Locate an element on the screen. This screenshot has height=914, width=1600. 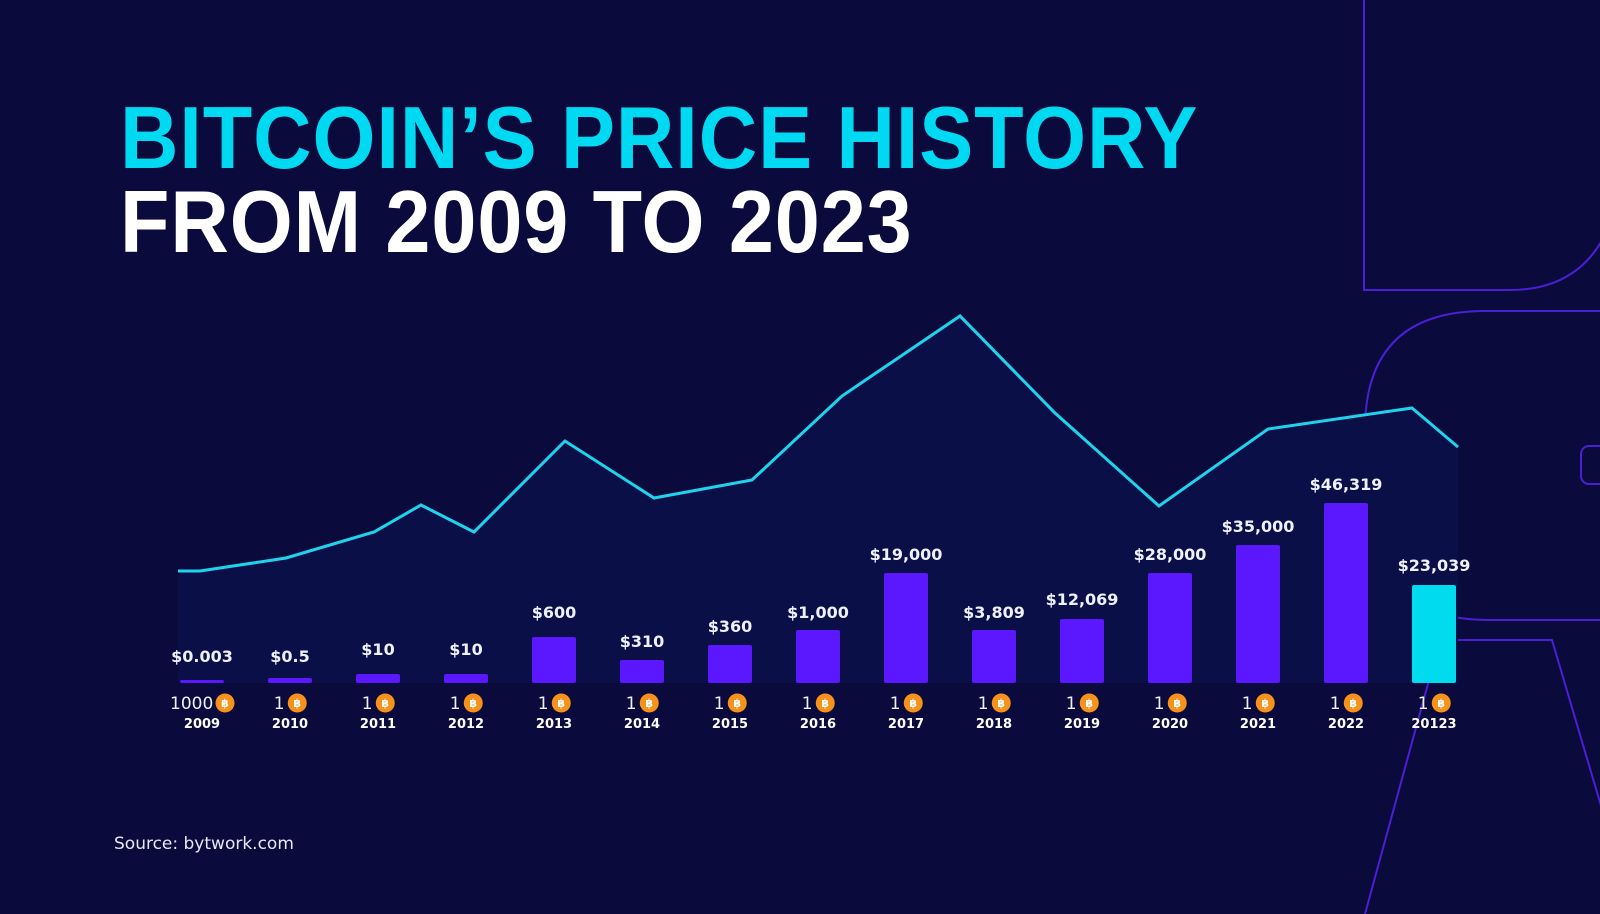
bar-group-2018: $3,809 1 ฿ 2018 is located at coordinates (994, 667).